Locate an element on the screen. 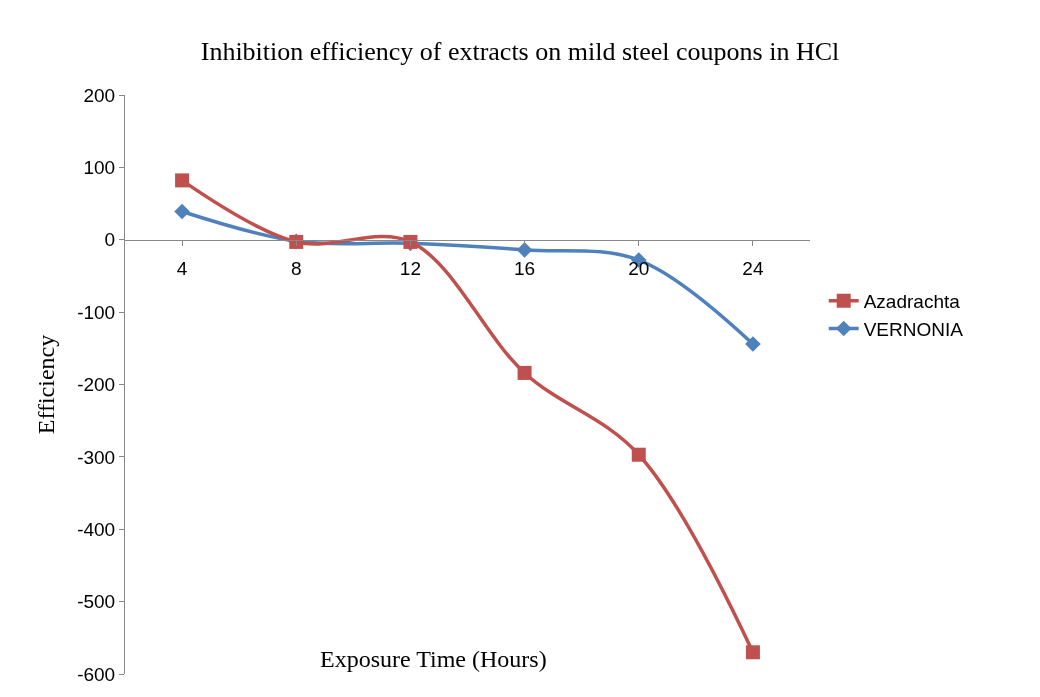 This screenshot has height=697, width=1040. x-tick-label: 12 is located at coordinates (410, 268).